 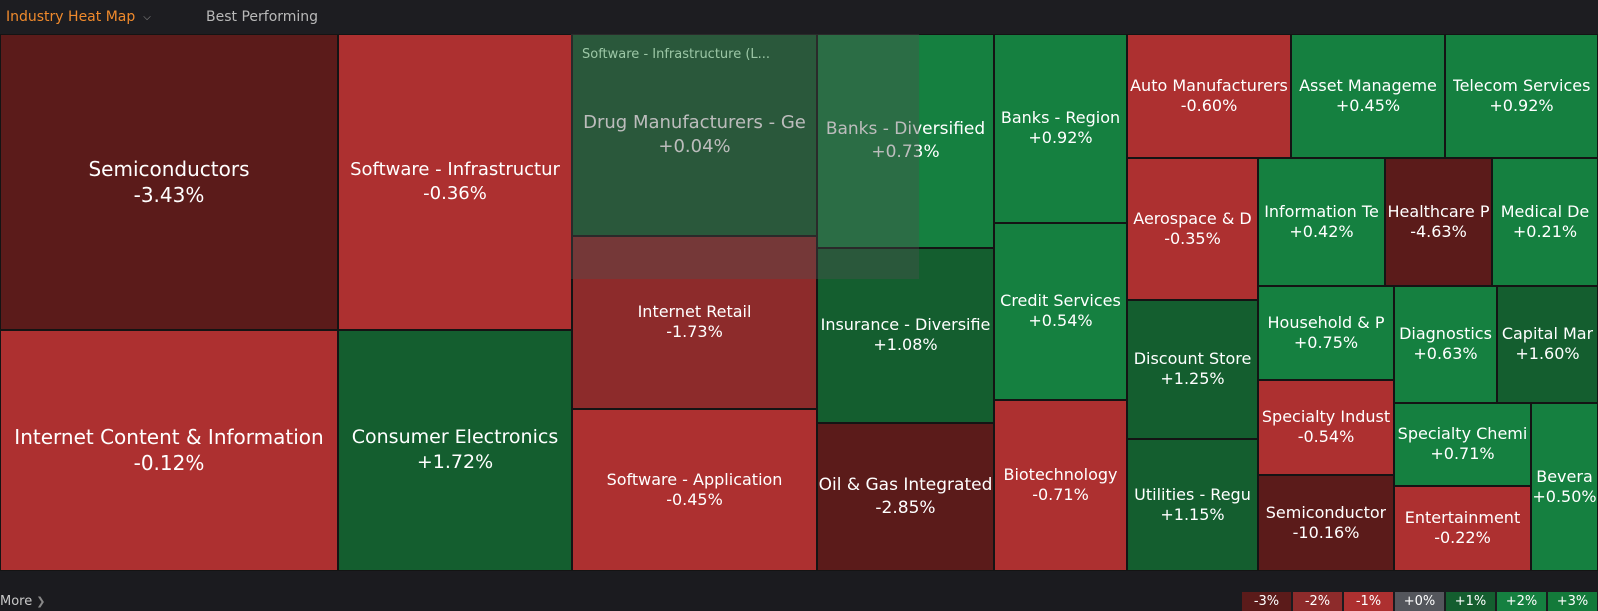 I want to click on tile-utilities-regu: Utilities - Regu +1.15%, so click(x=1192, y=505).